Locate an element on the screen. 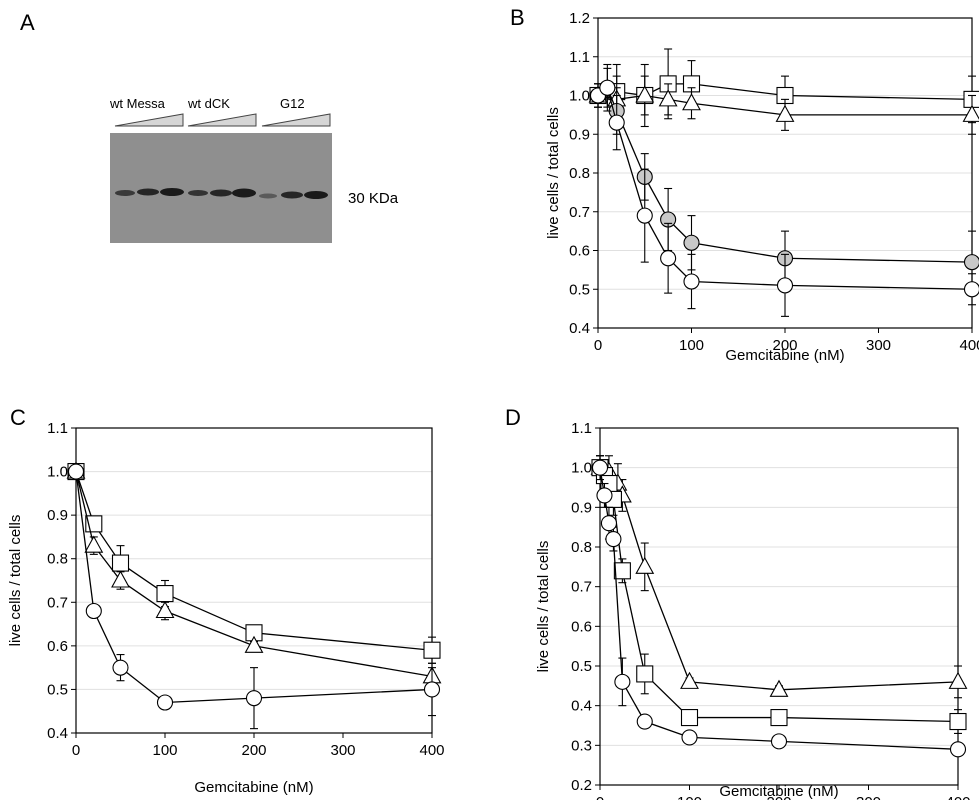  y-tick-label: 0.6 is located at coordinates (579, 251).